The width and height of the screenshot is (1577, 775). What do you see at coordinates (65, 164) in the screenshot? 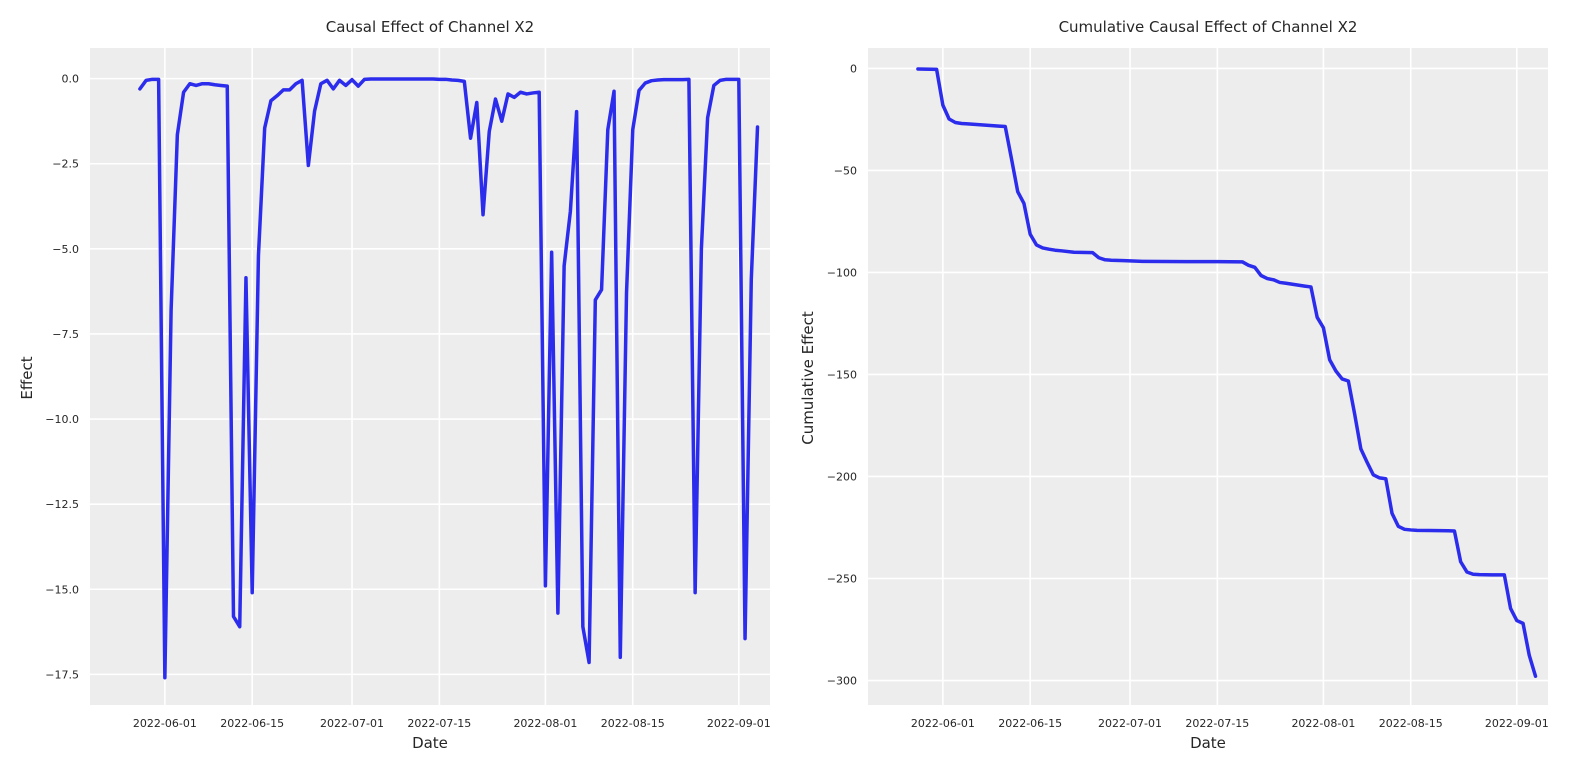
I see `y-tick-label: −2.5` at bounding box center [65, 164].